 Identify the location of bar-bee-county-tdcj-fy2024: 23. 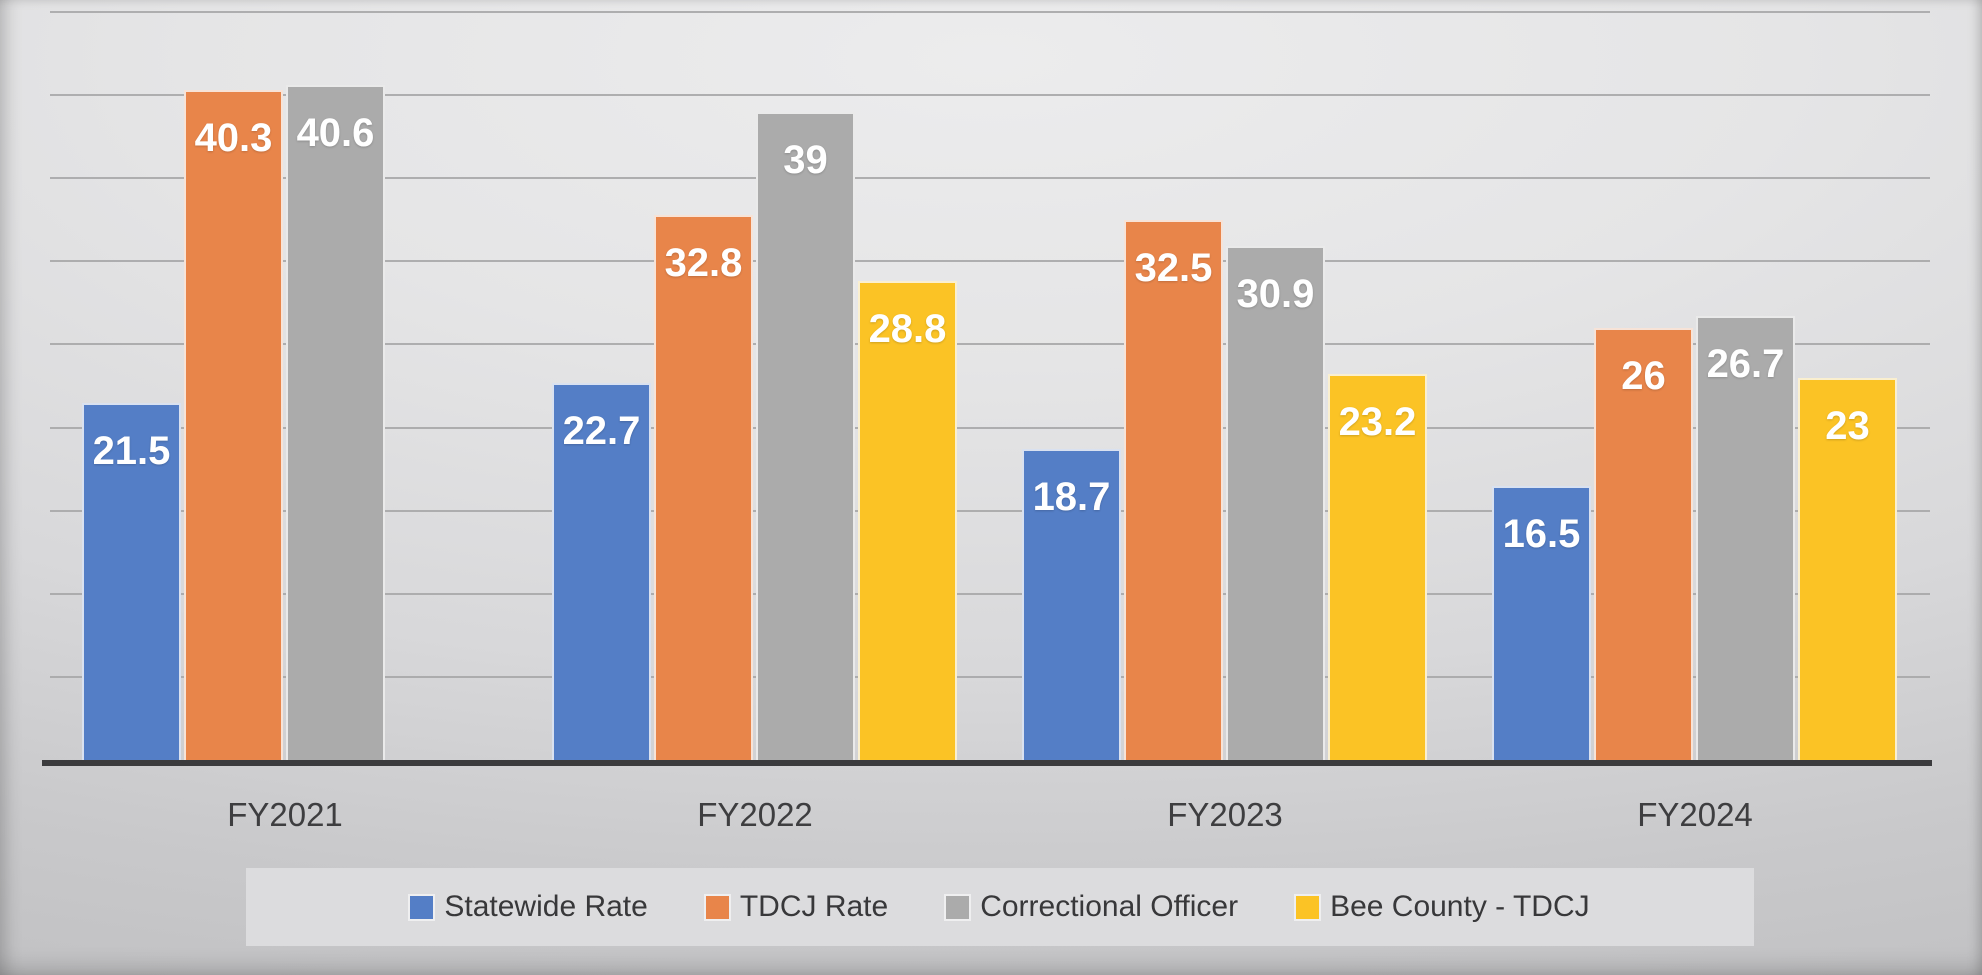
(1847, 568).